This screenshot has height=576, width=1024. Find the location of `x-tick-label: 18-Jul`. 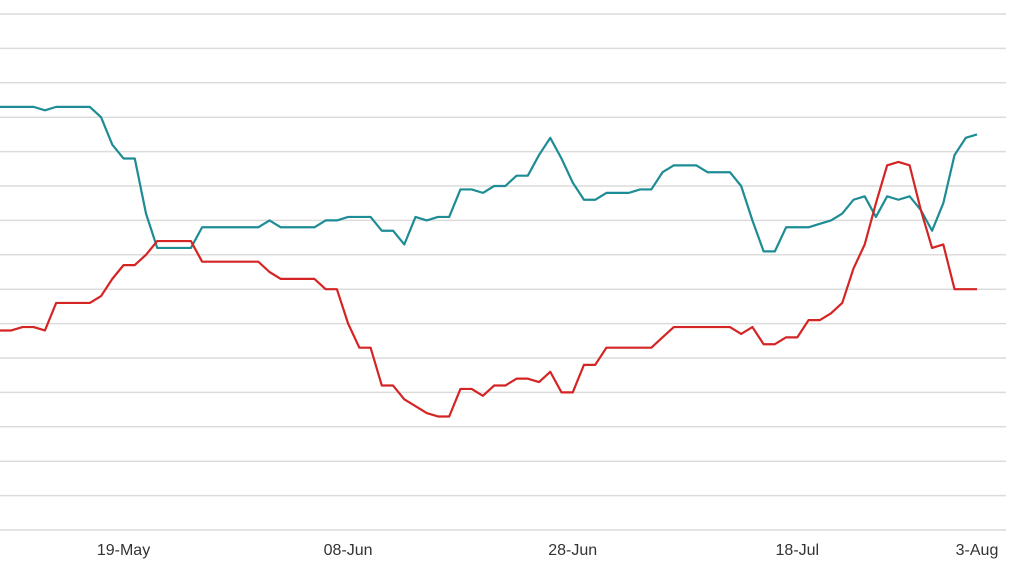

x-tick-label: 18-Jul is located at coordinates (798, 550).